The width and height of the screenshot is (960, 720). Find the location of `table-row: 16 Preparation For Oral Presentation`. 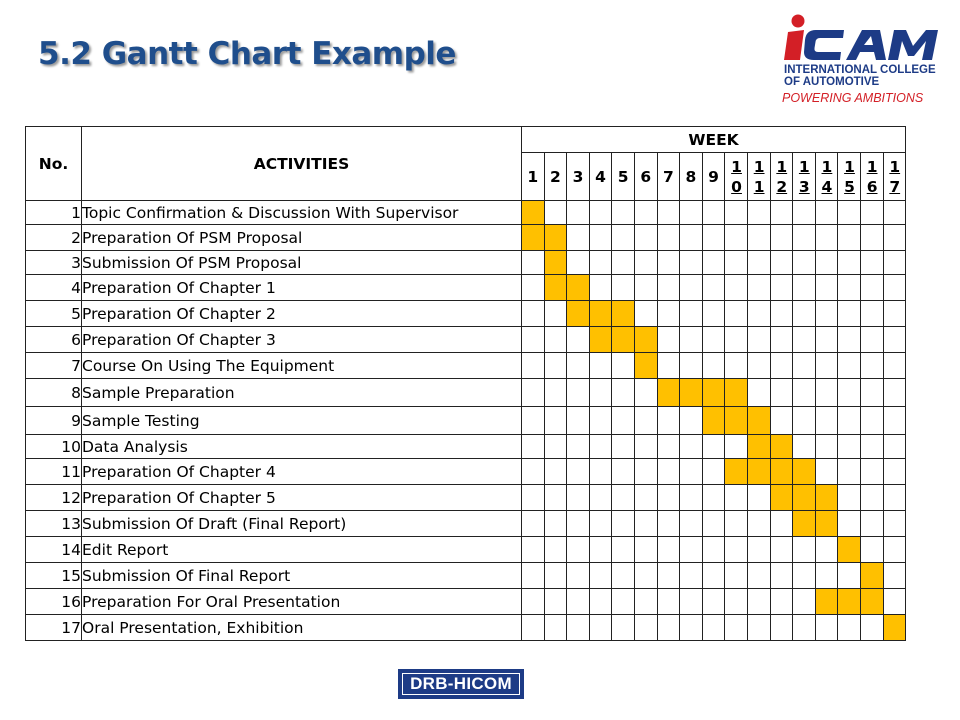

table-row: 16 Preparation For Oral Presentation is located at coordinates (466, 601).